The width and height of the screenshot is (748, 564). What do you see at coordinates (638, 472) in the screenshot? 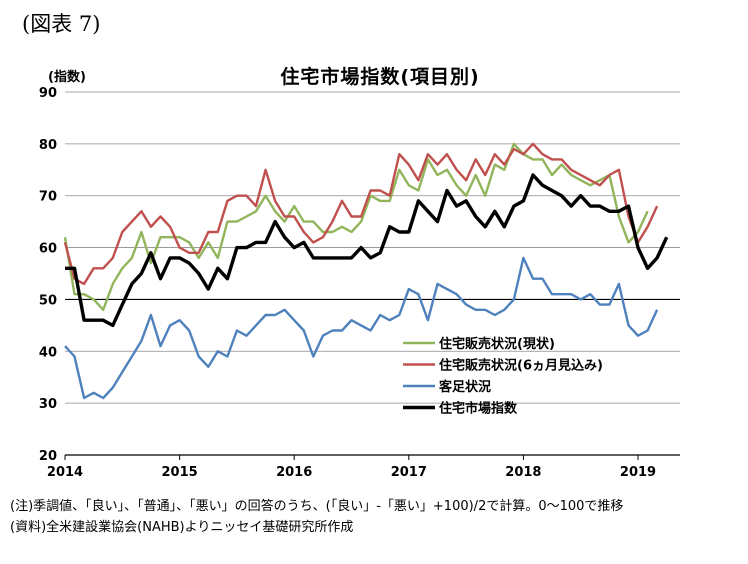
I see `x-tick-label: 2019` at bounding box center [638, 472].